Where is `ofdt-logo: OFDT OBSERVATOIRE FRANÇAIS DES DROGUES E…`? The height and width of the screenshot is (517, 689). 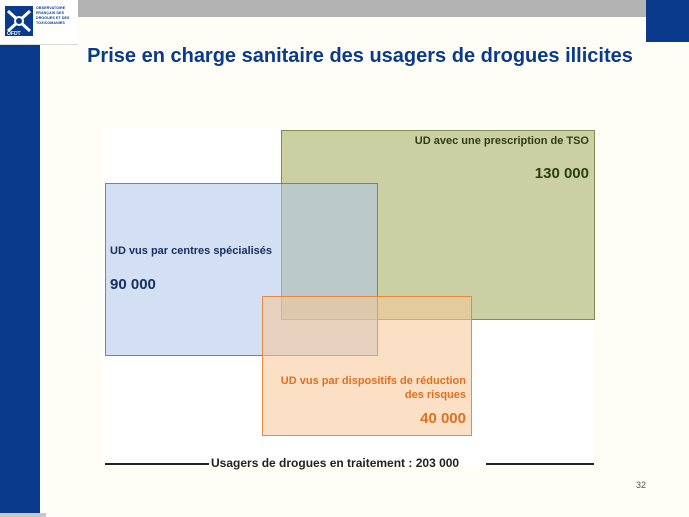
ofdt-logo: OFDT OBSERVATOIRE FRANÇAIS DES DROGUES E… is located at coordinates (39, 22).